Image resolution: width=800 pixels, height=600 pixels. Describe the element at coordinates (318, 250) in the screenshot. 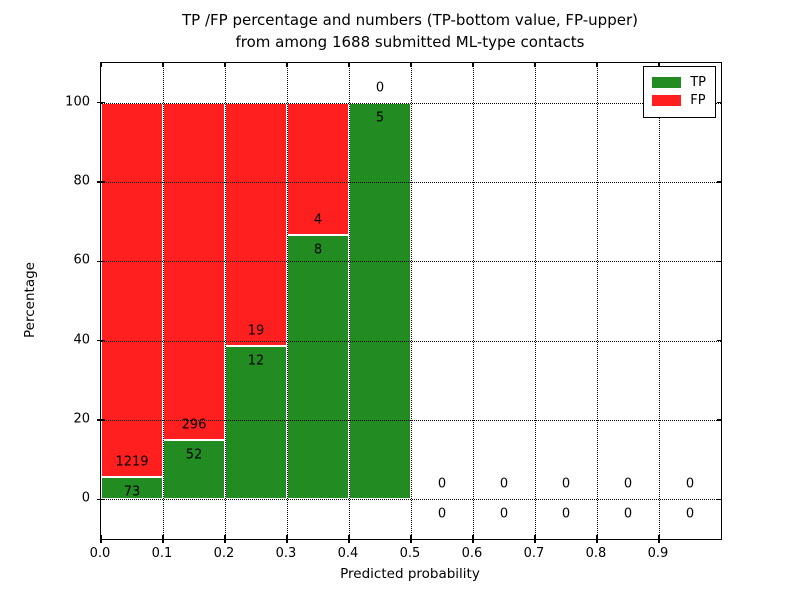

I see `tp-count-label: 8` at that location.